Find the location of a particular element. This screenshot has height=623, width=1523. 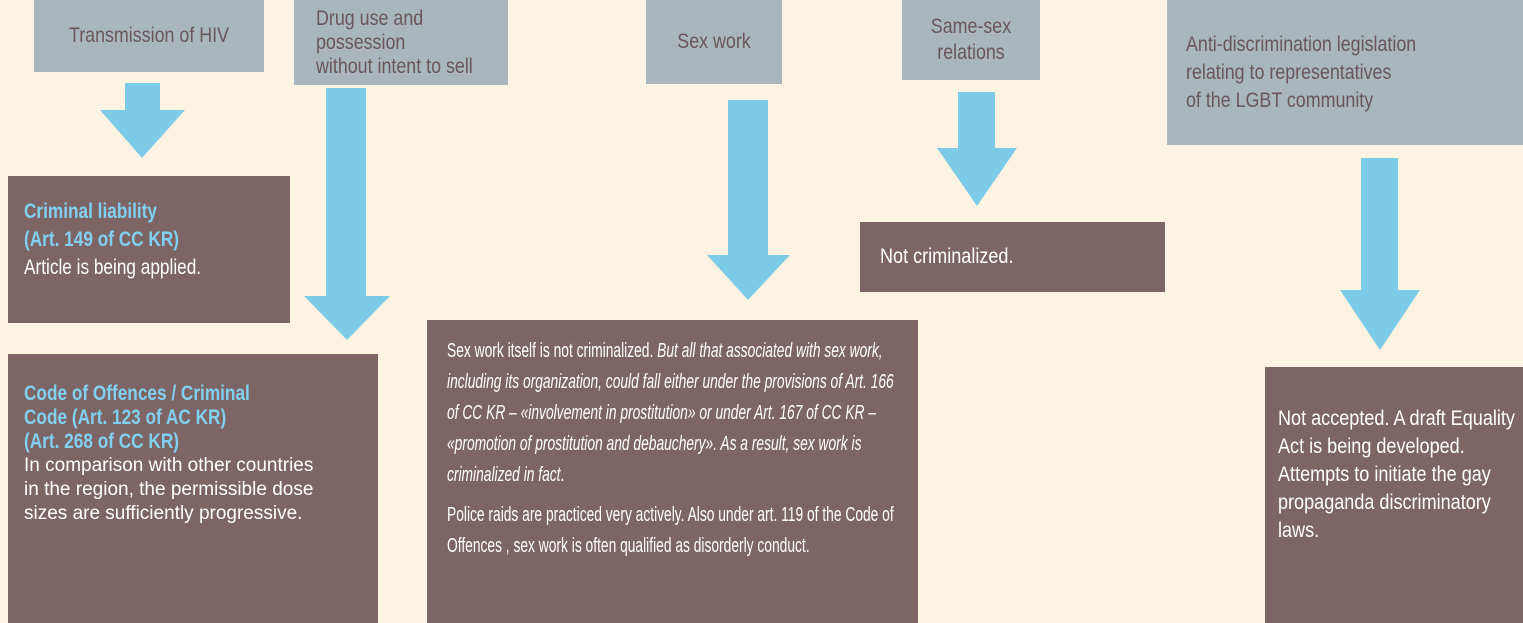

topic-box: Transmission of HIV is located at coordinates (149, 36).